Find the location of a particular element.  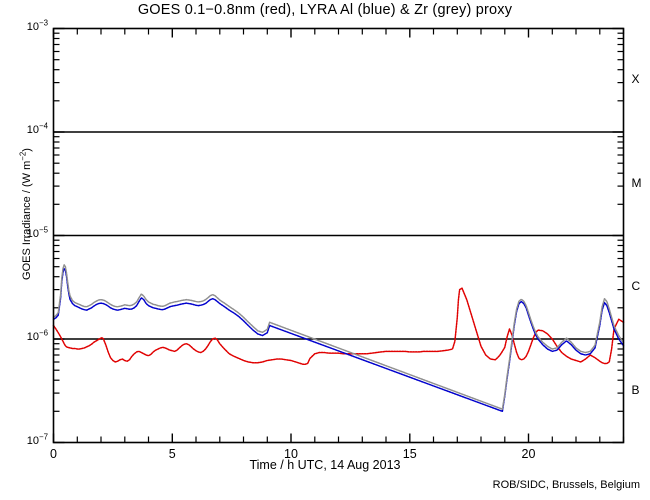

y-tick-exponent: −5 is located at coordinates (43, 229).